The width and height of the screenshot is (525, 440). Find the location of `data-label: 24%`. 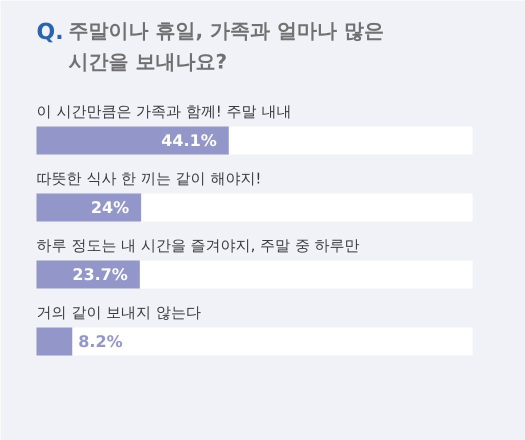

data-label: 24% is located at coordinates (110, 207).